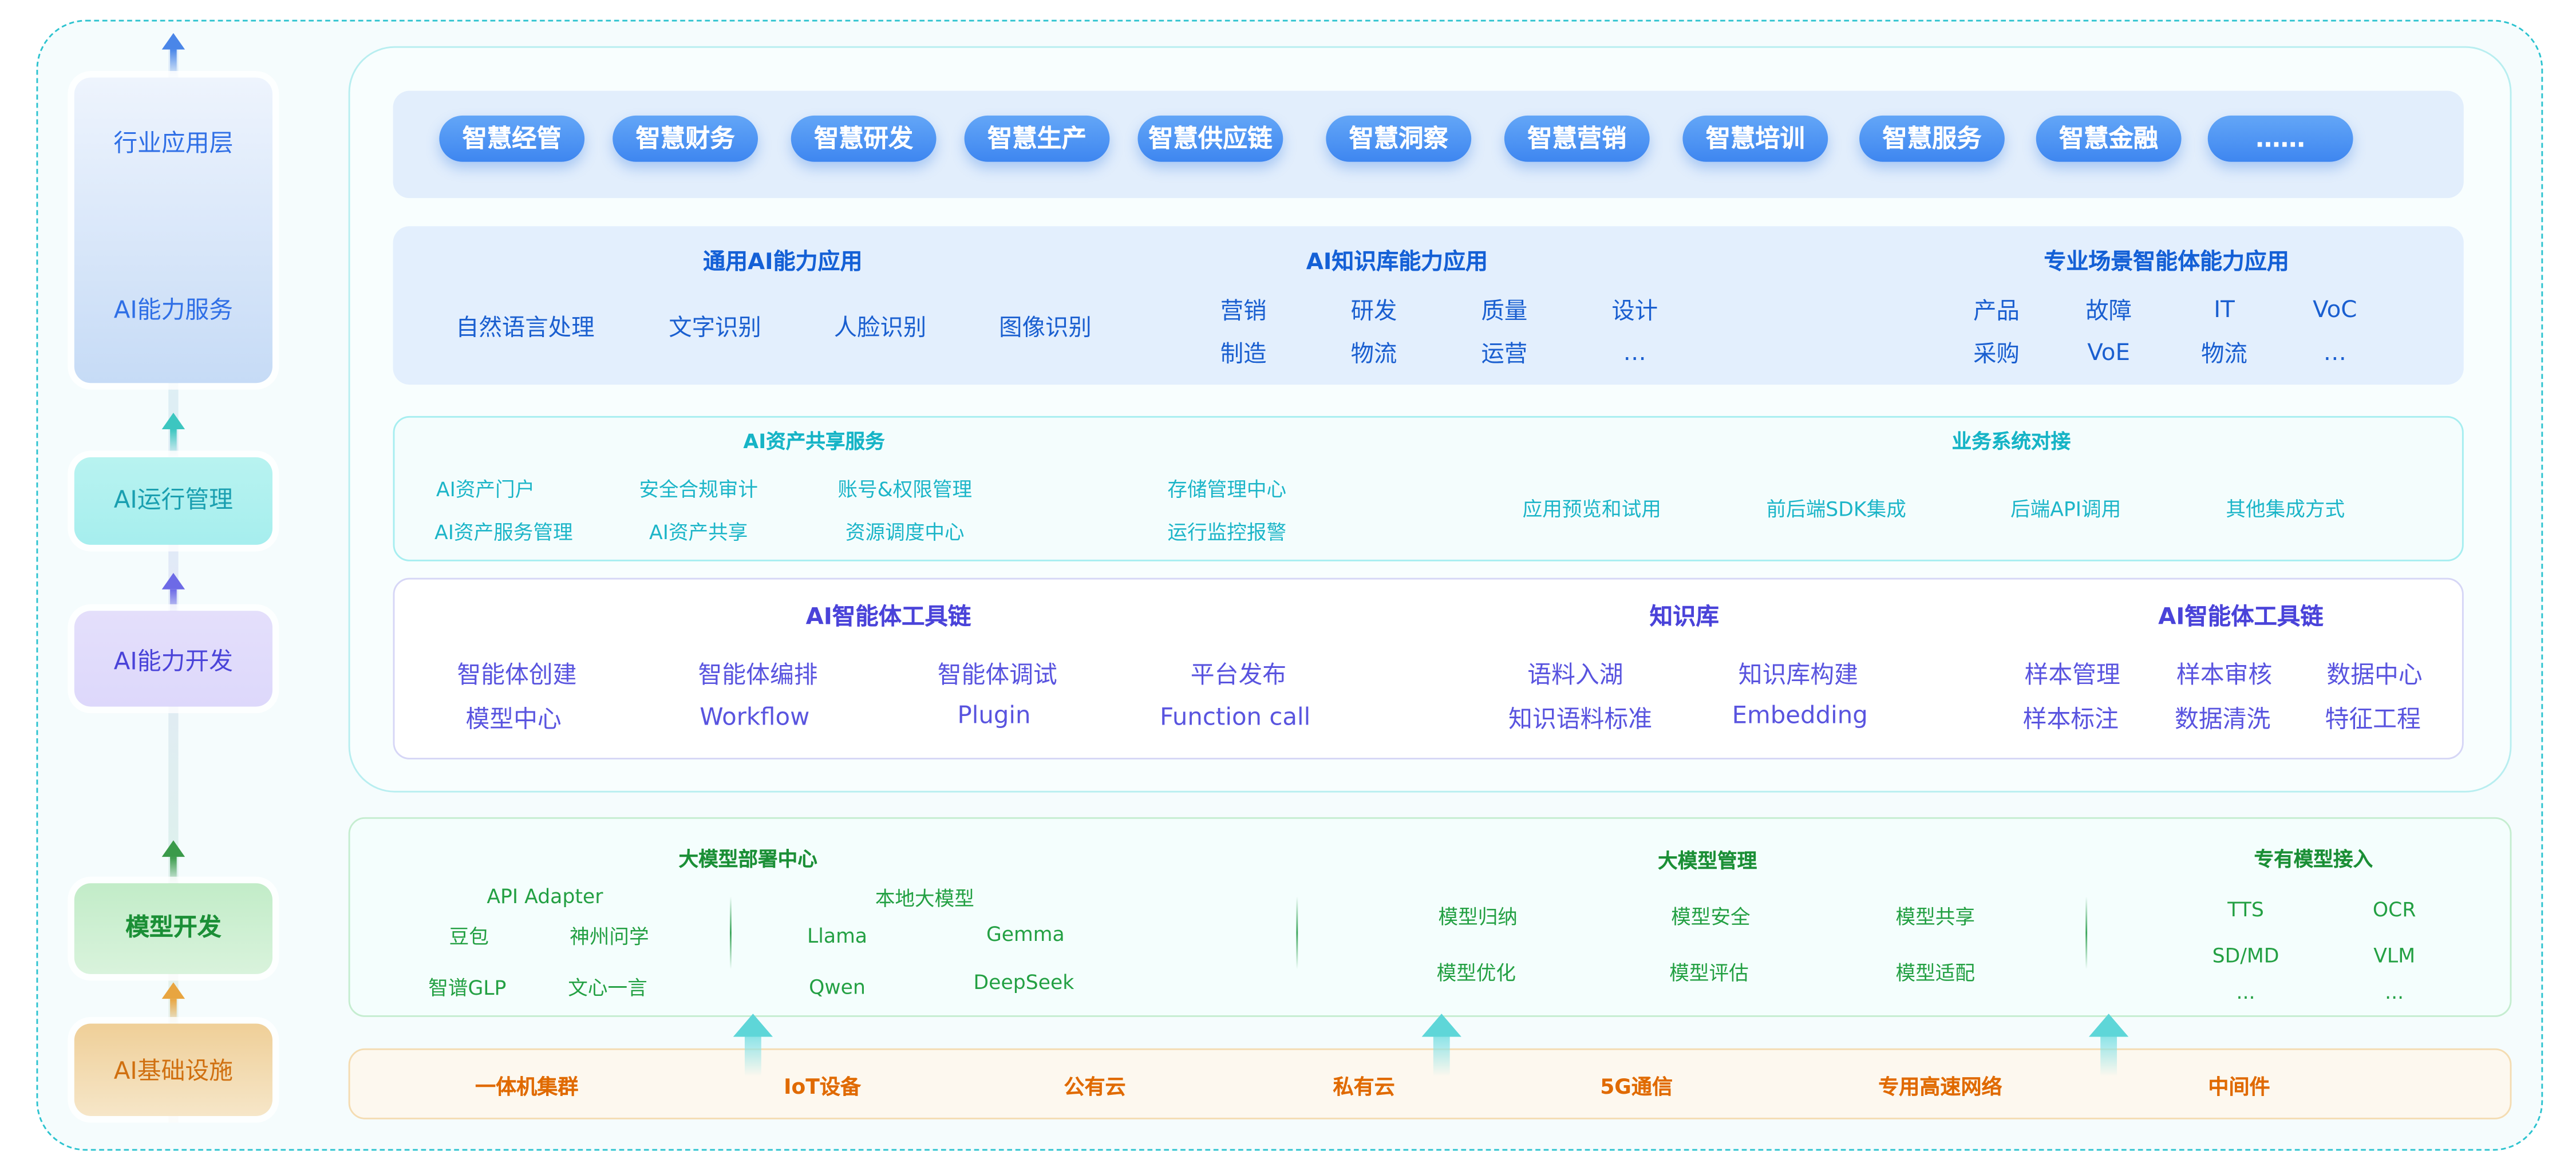  What do you see at coordinates (469, 937) in the screenshot?
I see `model-item: 豆包` at bounding box center [469, 937].